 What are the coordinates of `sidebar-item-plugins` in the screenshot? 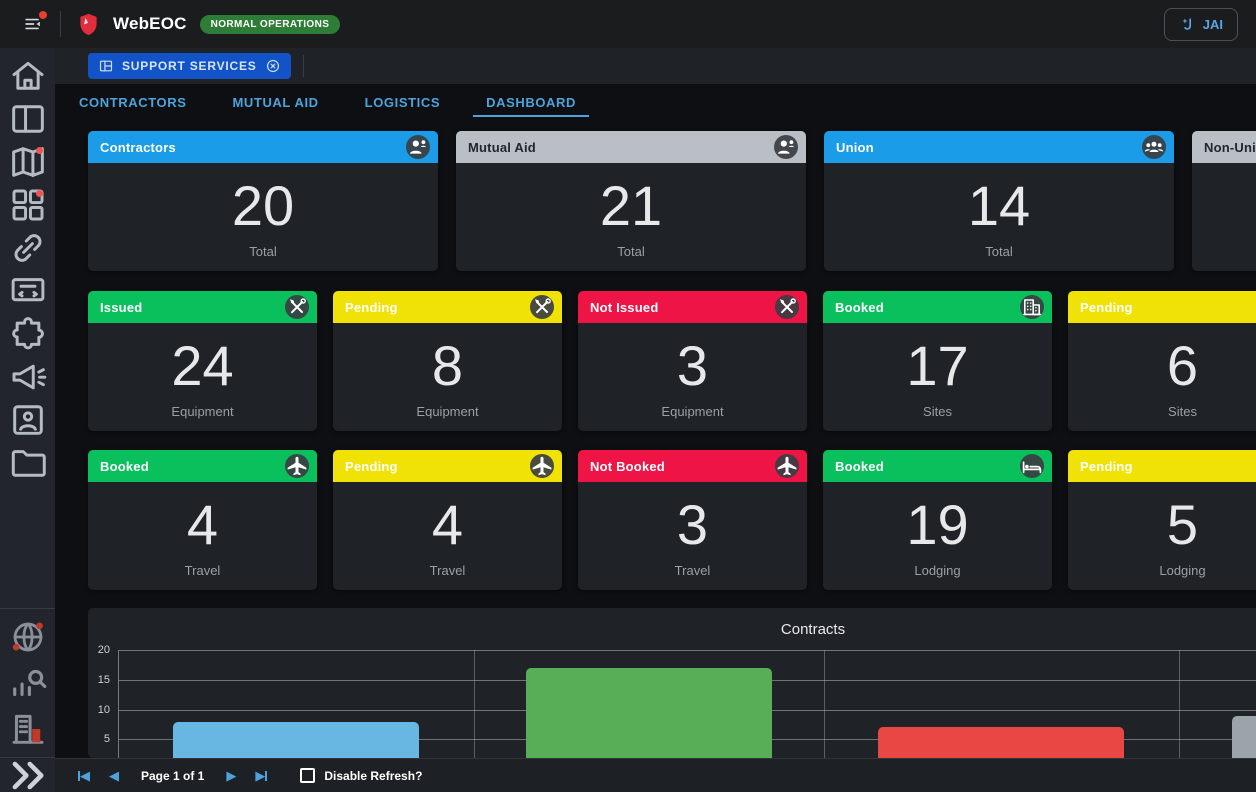 It's located at (28, 333).